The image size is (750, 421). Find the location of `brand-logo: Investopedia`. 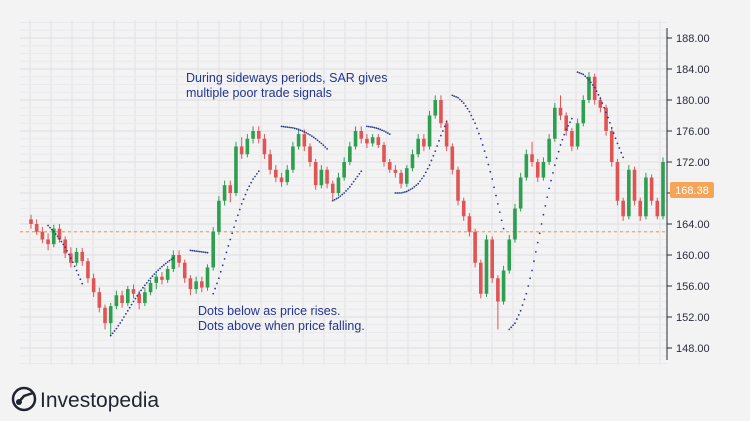

brand-logo: Investopedia is located at coordinates (85, 399).